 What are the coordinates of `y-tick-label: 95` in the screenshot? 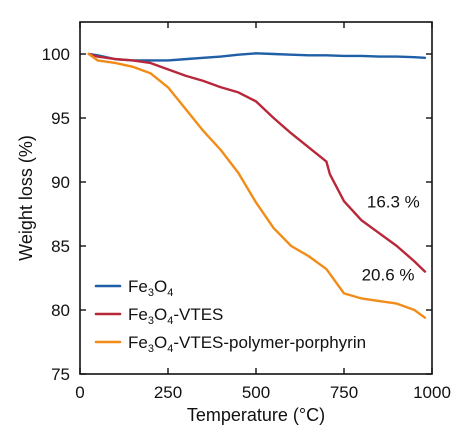 It's located at (60, 118).